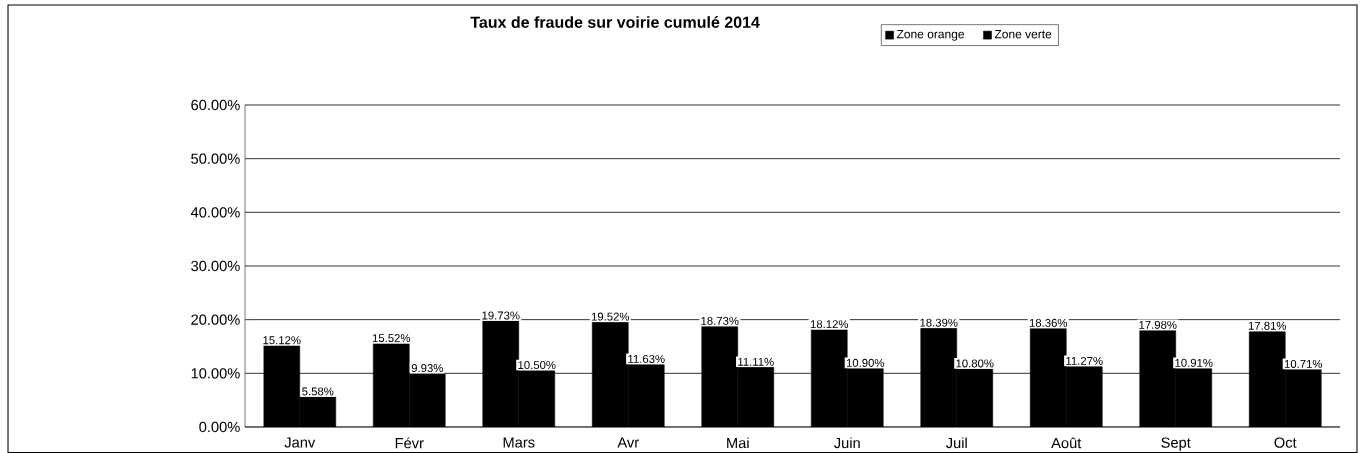 This screenshot has width=1363, height=453. Describe the element at coordinates (391, 338) in the screenshot. I see `data-label: 15.52%` at that location.